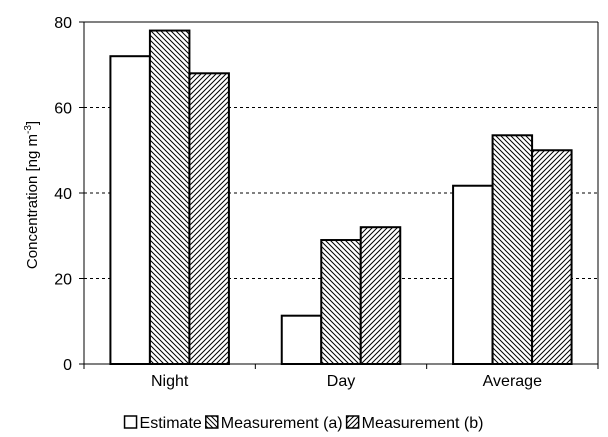 The width and height of the screenshot is (608, 437). Describe the element at coordinates (423, 423) in the screenshot. I see `legend-label: Measurement (b)` at that location.